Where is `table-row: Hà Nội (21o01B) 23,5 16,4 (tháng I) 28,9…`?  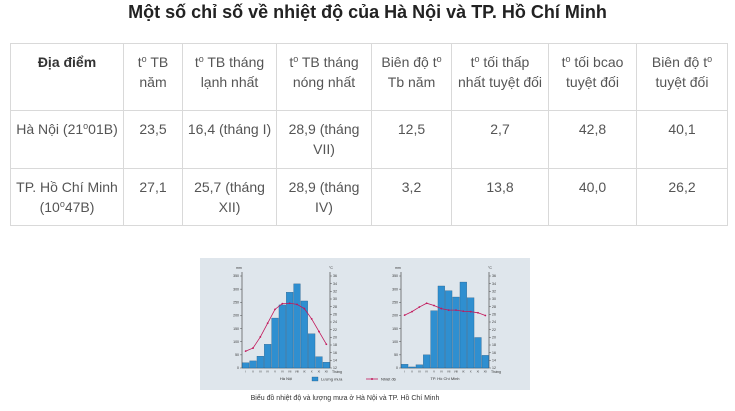 table-row: Hà Nội (21o01B) 23,5 16,4 (tháng I) 28,9… is located at coordinates (369, 139).